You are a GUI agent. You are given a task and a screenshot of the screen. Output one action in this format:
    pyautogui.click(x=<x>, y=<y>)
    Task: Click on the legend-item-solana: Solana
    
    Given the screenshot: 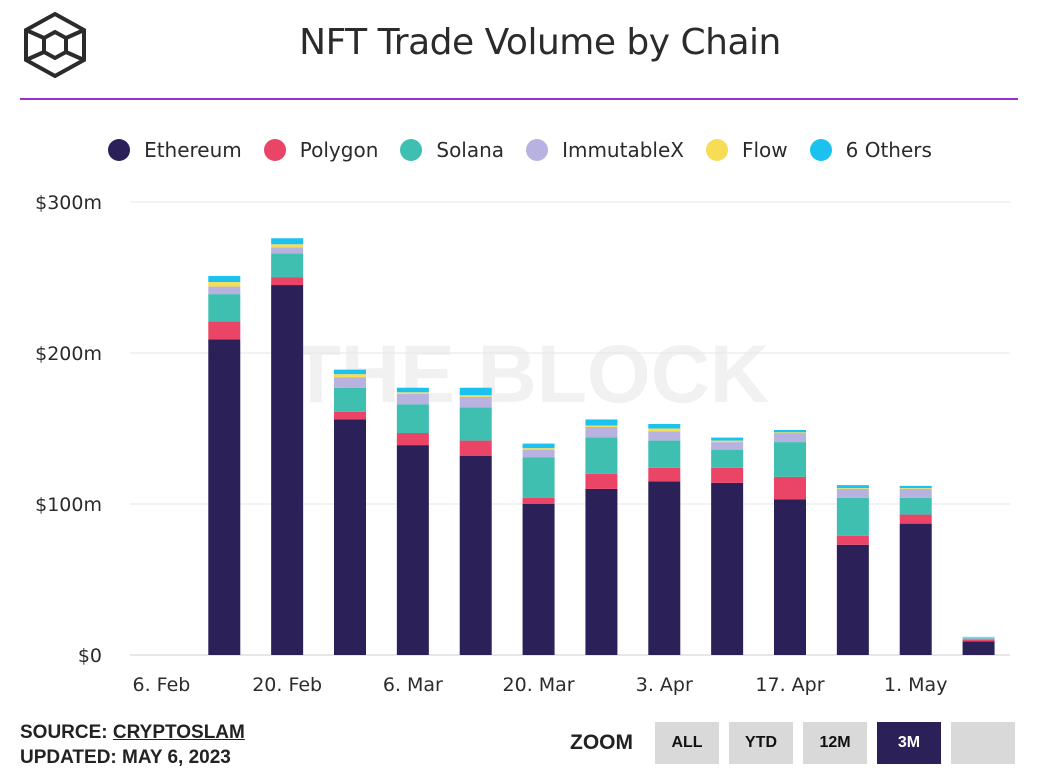 What is the action you would take?
    pyautogui.click(x=452, y=150)
    